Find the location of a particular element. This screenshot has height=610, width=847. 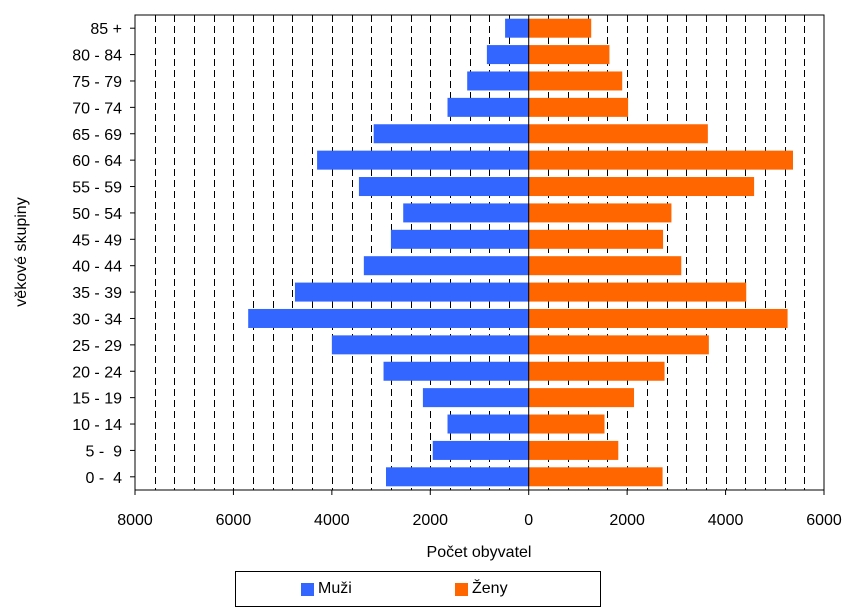

y-tick-label: 5 - 9 is located at coordinates (104, 451).